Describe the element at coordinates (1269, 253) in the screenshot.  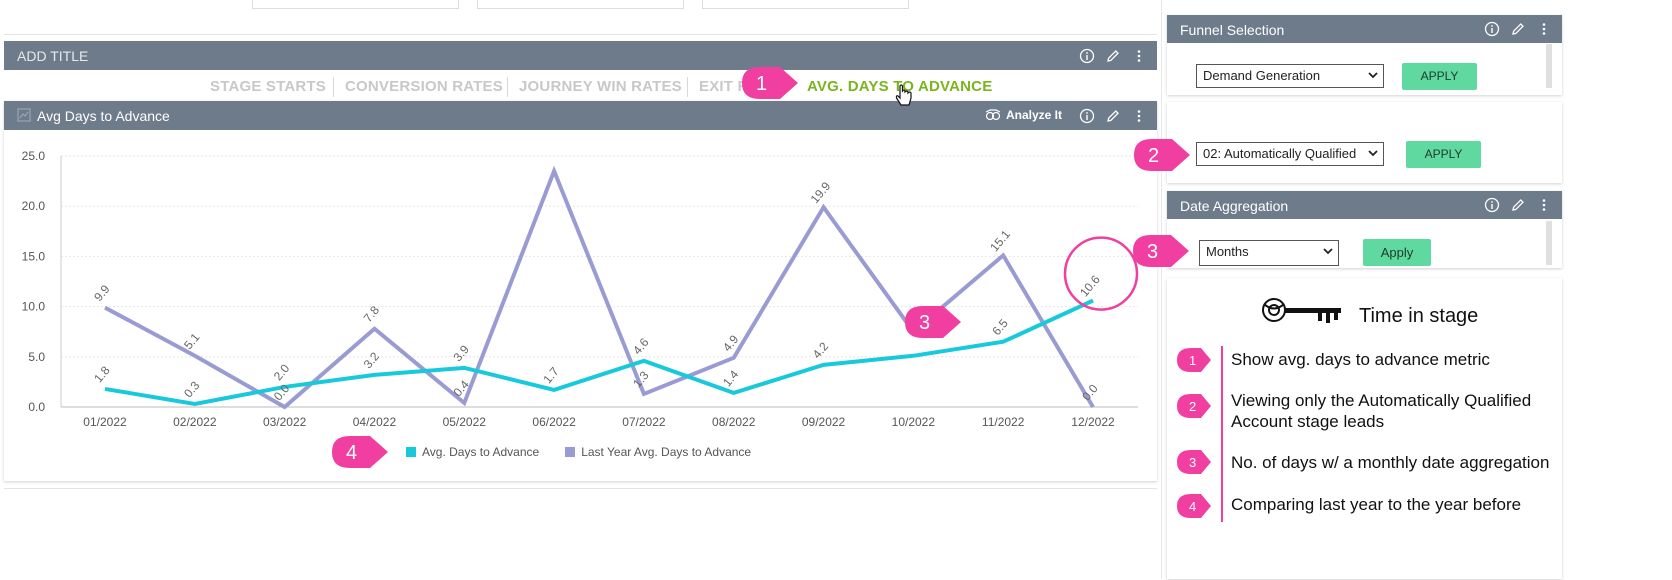
I see `date-aggregation-select: Months` at that location.